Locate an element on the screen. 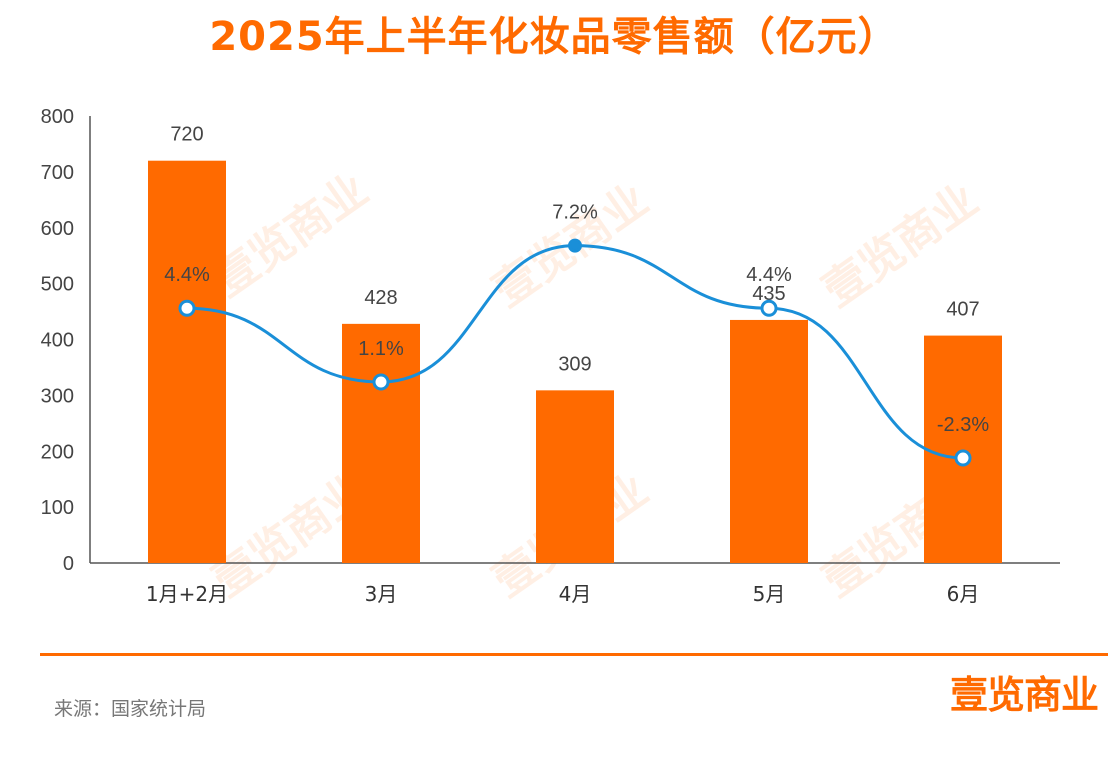 The width and height of the screenshot is (1108, 762). y-tick-label: 300 is located at coordinates (57, 396).